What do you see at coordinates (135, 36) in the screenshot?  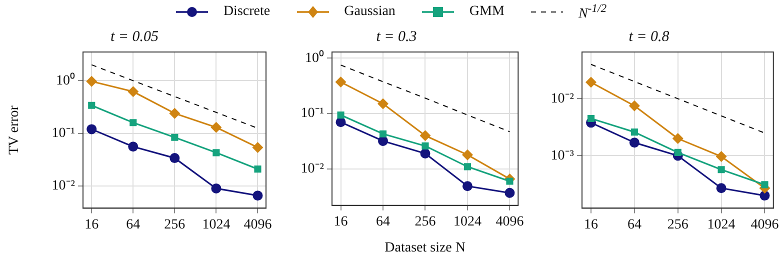 I see `chart-title: t = 0.05` at bounding box center [135, 36].